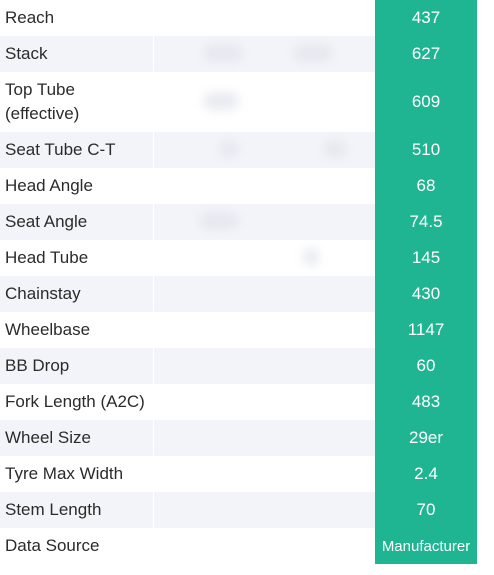  Describe the element at coordinates (426, 366) in the screenshot. I see `row-value: 60` at that location.